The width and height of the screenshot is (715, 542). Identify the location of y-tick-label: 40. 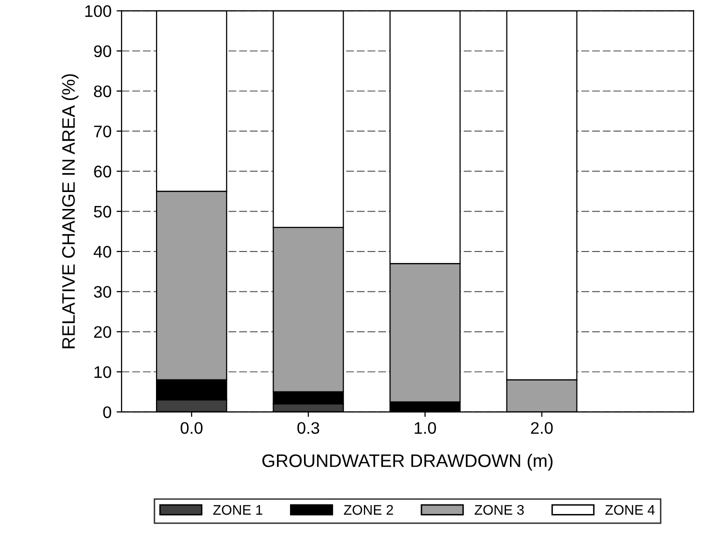
(103, 252).